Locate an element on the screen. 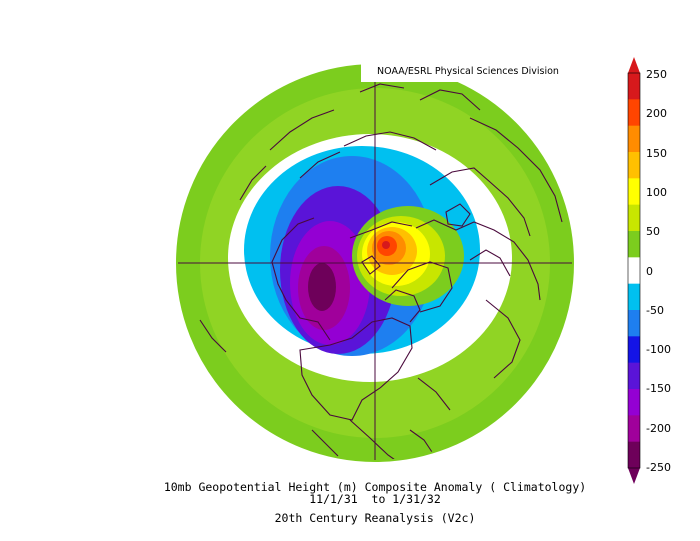 Image resolution: width=700 pixels, height=541 pixels. colorbar-tick-label: -100 is located at coordinates (658, 350).